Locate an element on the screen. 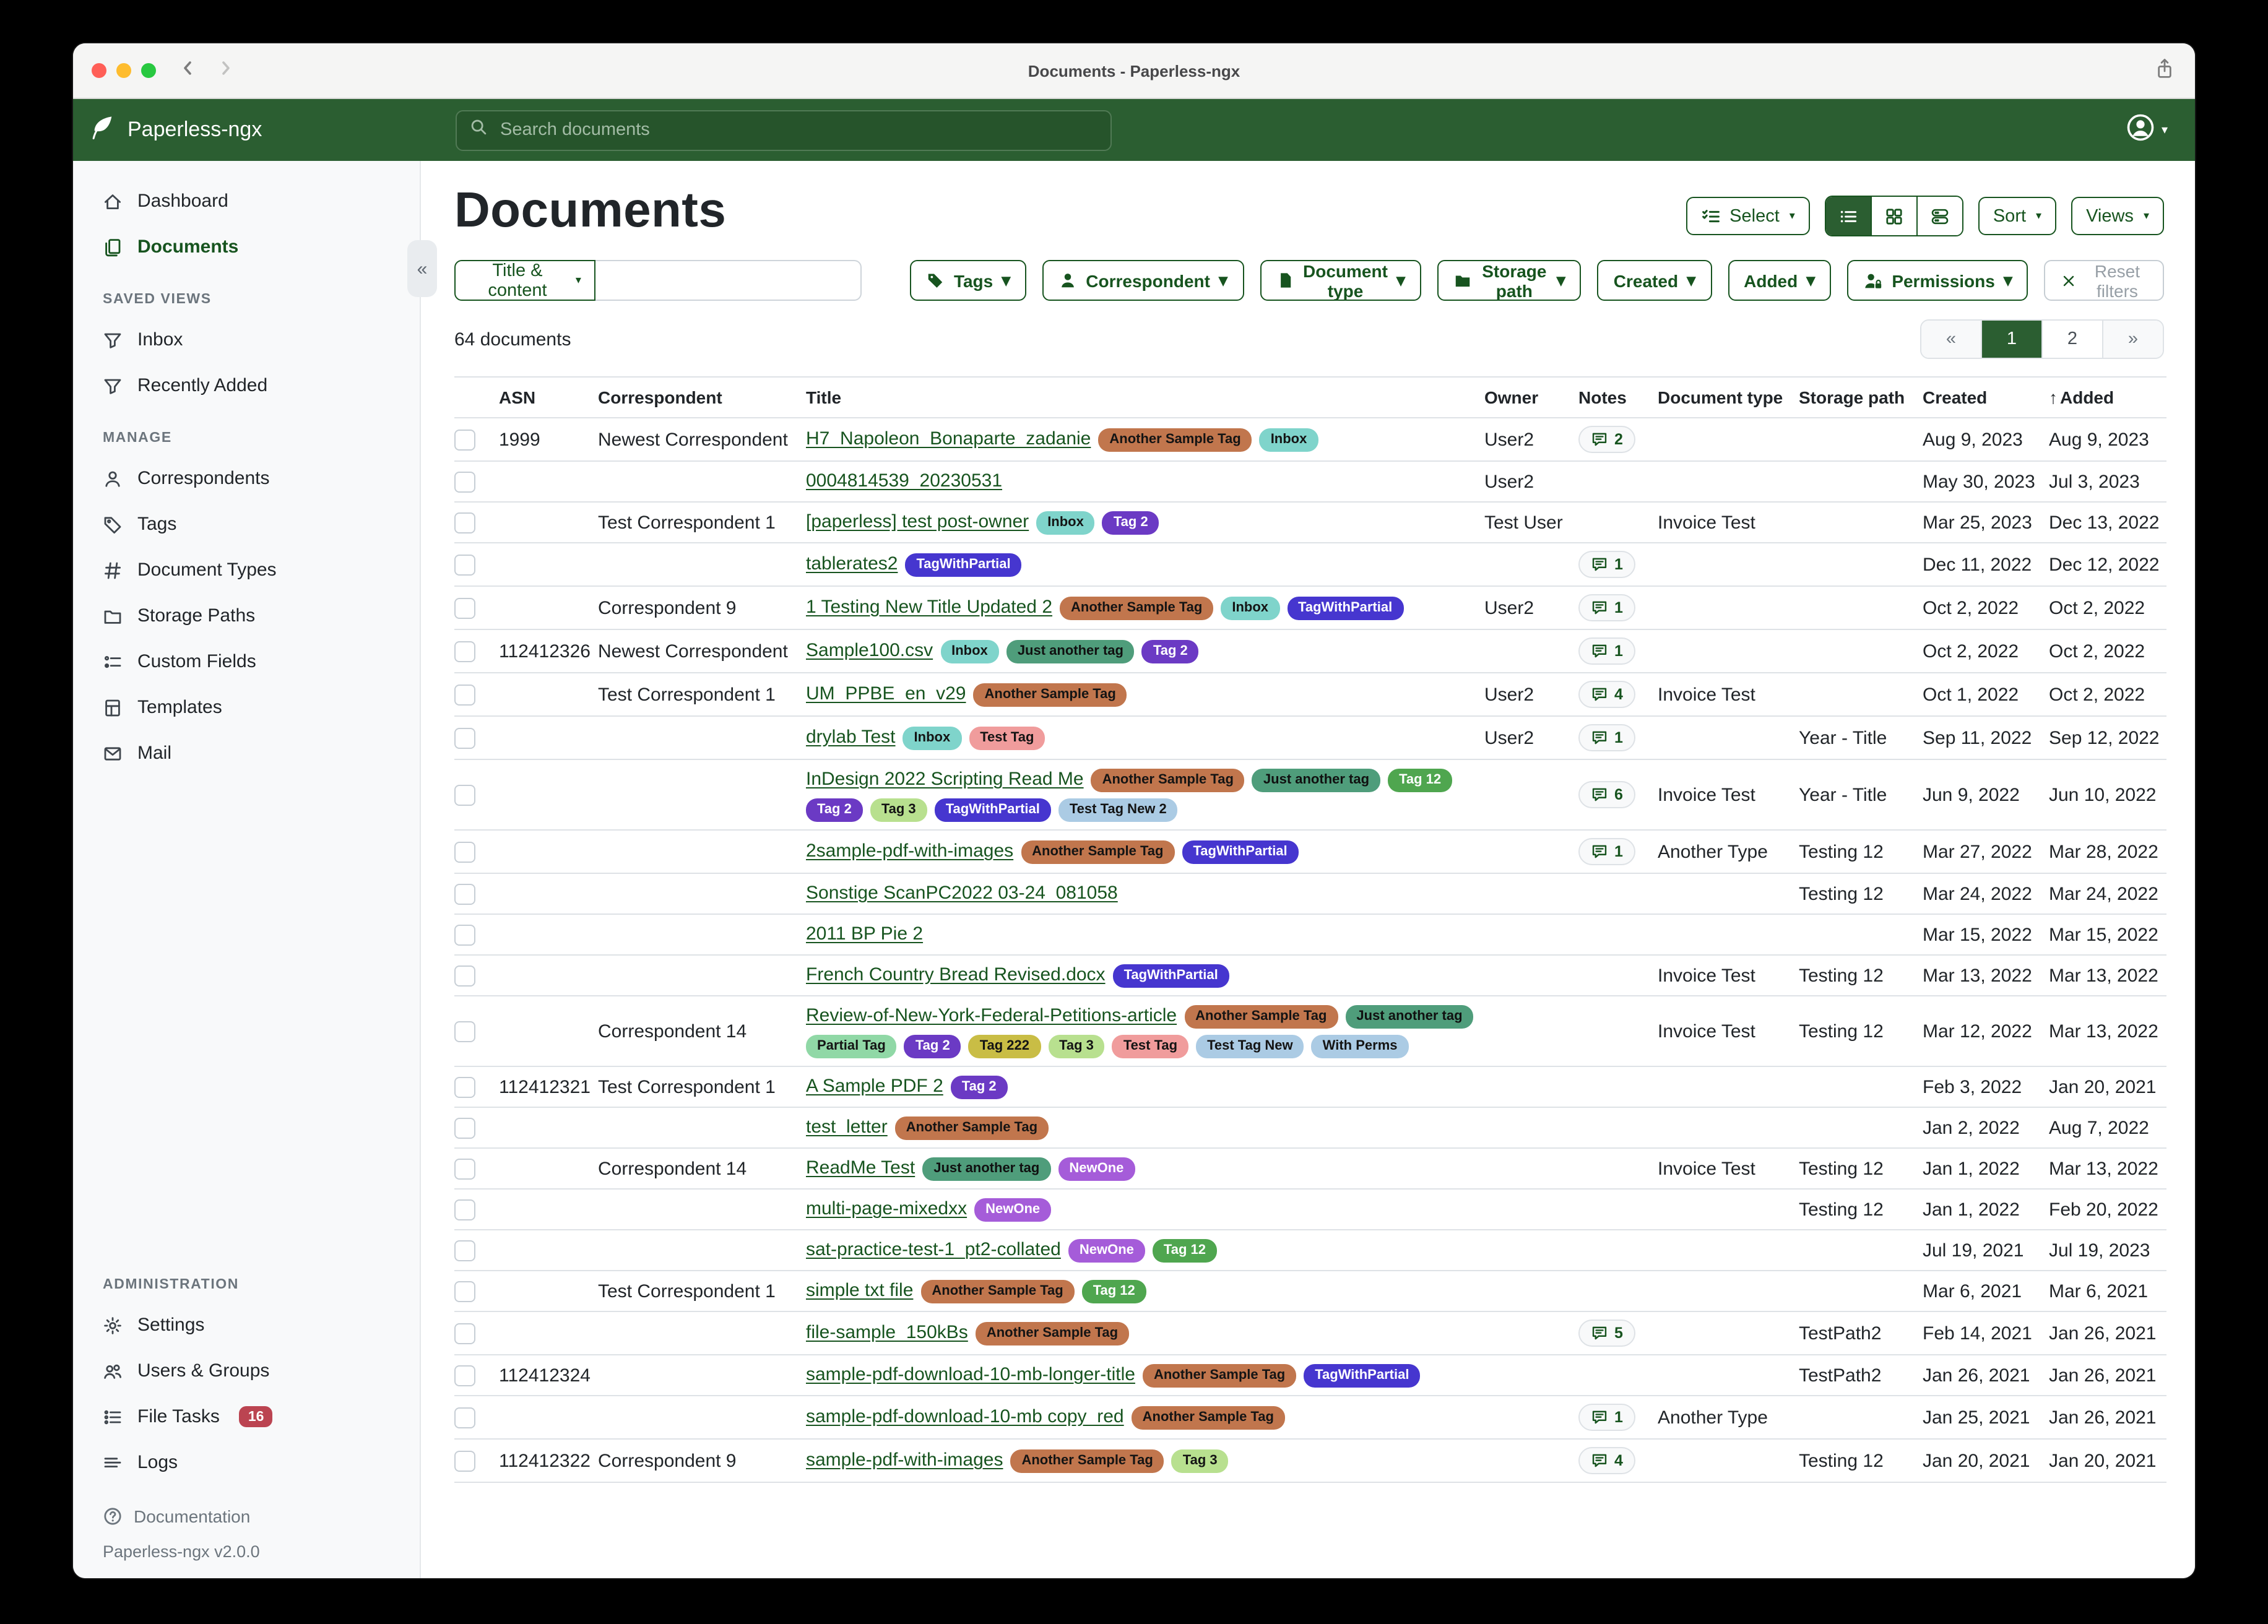 This screenshot has width=2268, height=1624. correspondent-cell: Correspondent 14 is located at coordinates (702, 1031).